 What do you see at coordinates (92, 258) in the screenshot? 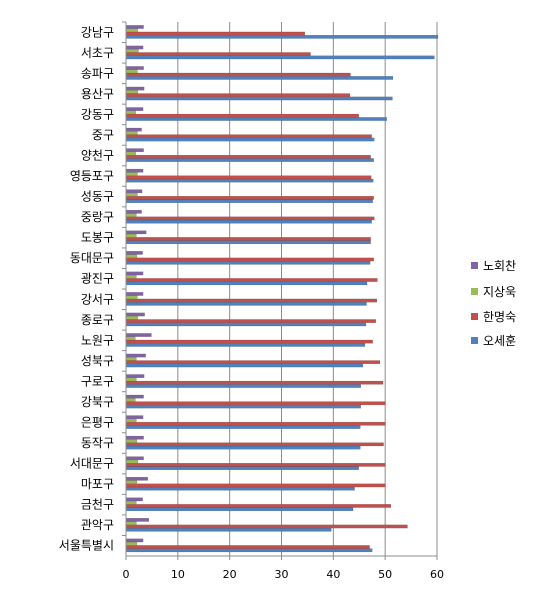
I see `category-label: 동대문구` at bounding box center [92, 258].